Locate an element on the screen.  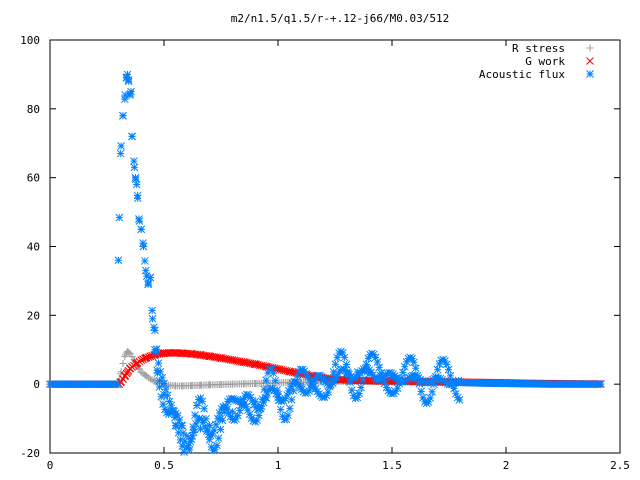
x-tick-label: 2 is located at coordinates (506, 465).